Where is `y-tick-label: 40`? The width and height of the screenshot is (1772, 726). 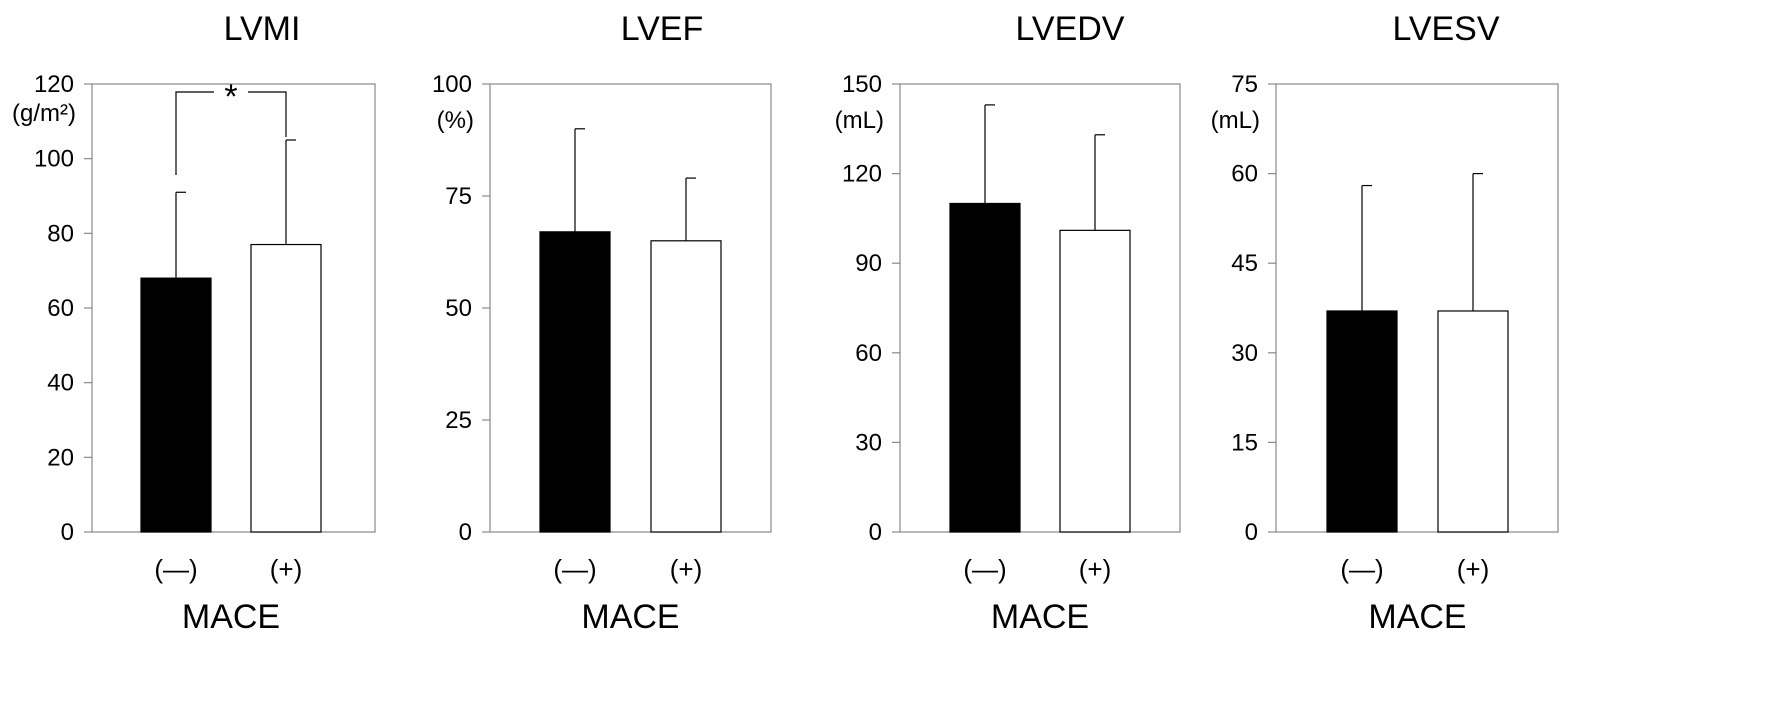 y-tick-label: 40 is located at coordinates (60, 383).